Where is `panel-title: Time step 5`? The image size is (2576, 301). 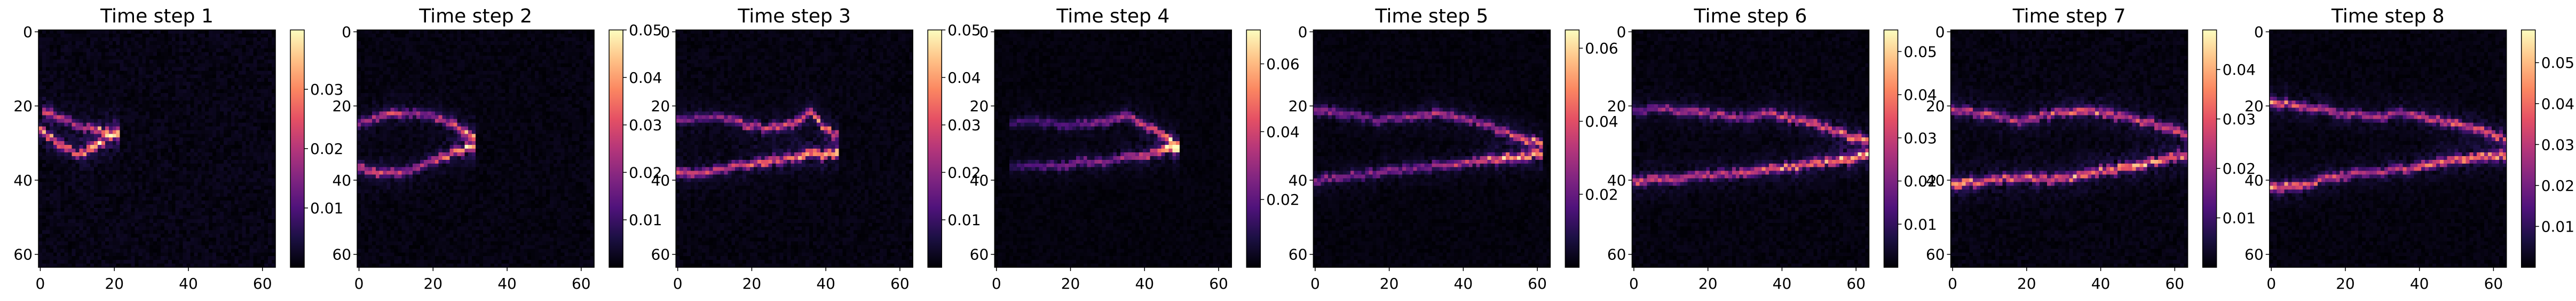 panel-title: Time step 5 is located at coordinates (1432, 16).